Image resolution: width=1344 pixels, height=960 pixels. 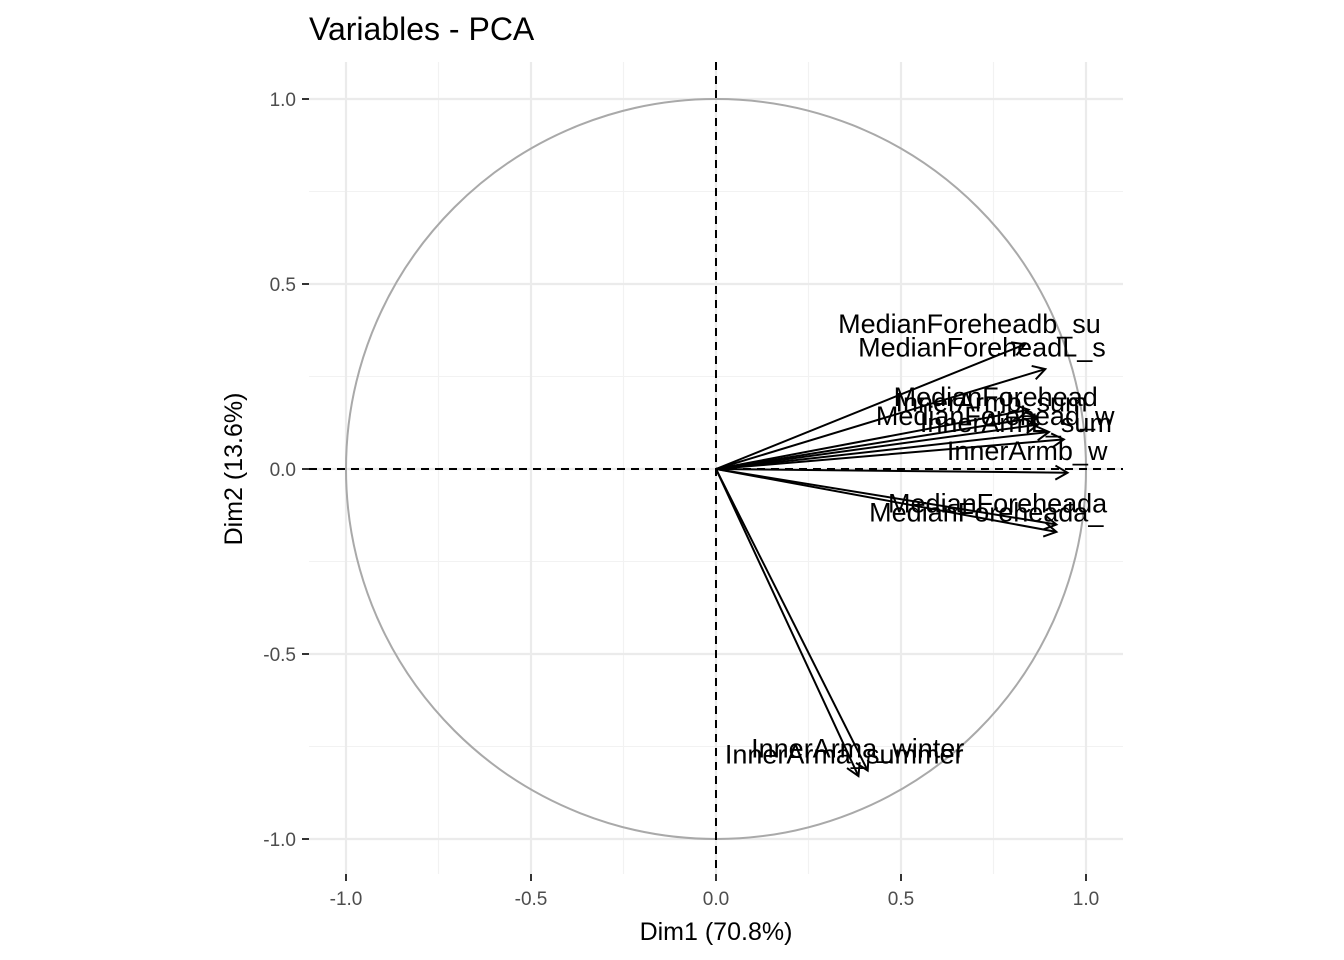 What do you see at coordinates (991, 402) in the screenshot?
I see `variable-label: InnerArmb_sum` at bounding box center [991, 402].